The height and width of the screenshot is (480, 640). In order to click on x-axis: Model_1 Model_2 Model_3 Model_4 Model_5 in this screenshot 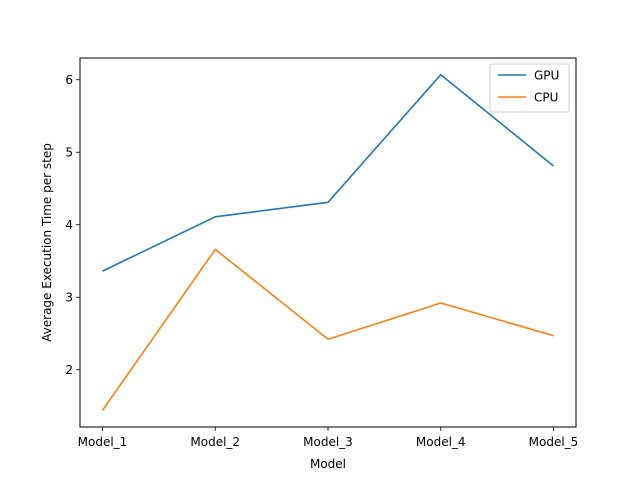, I will do `click(328, 438)`.